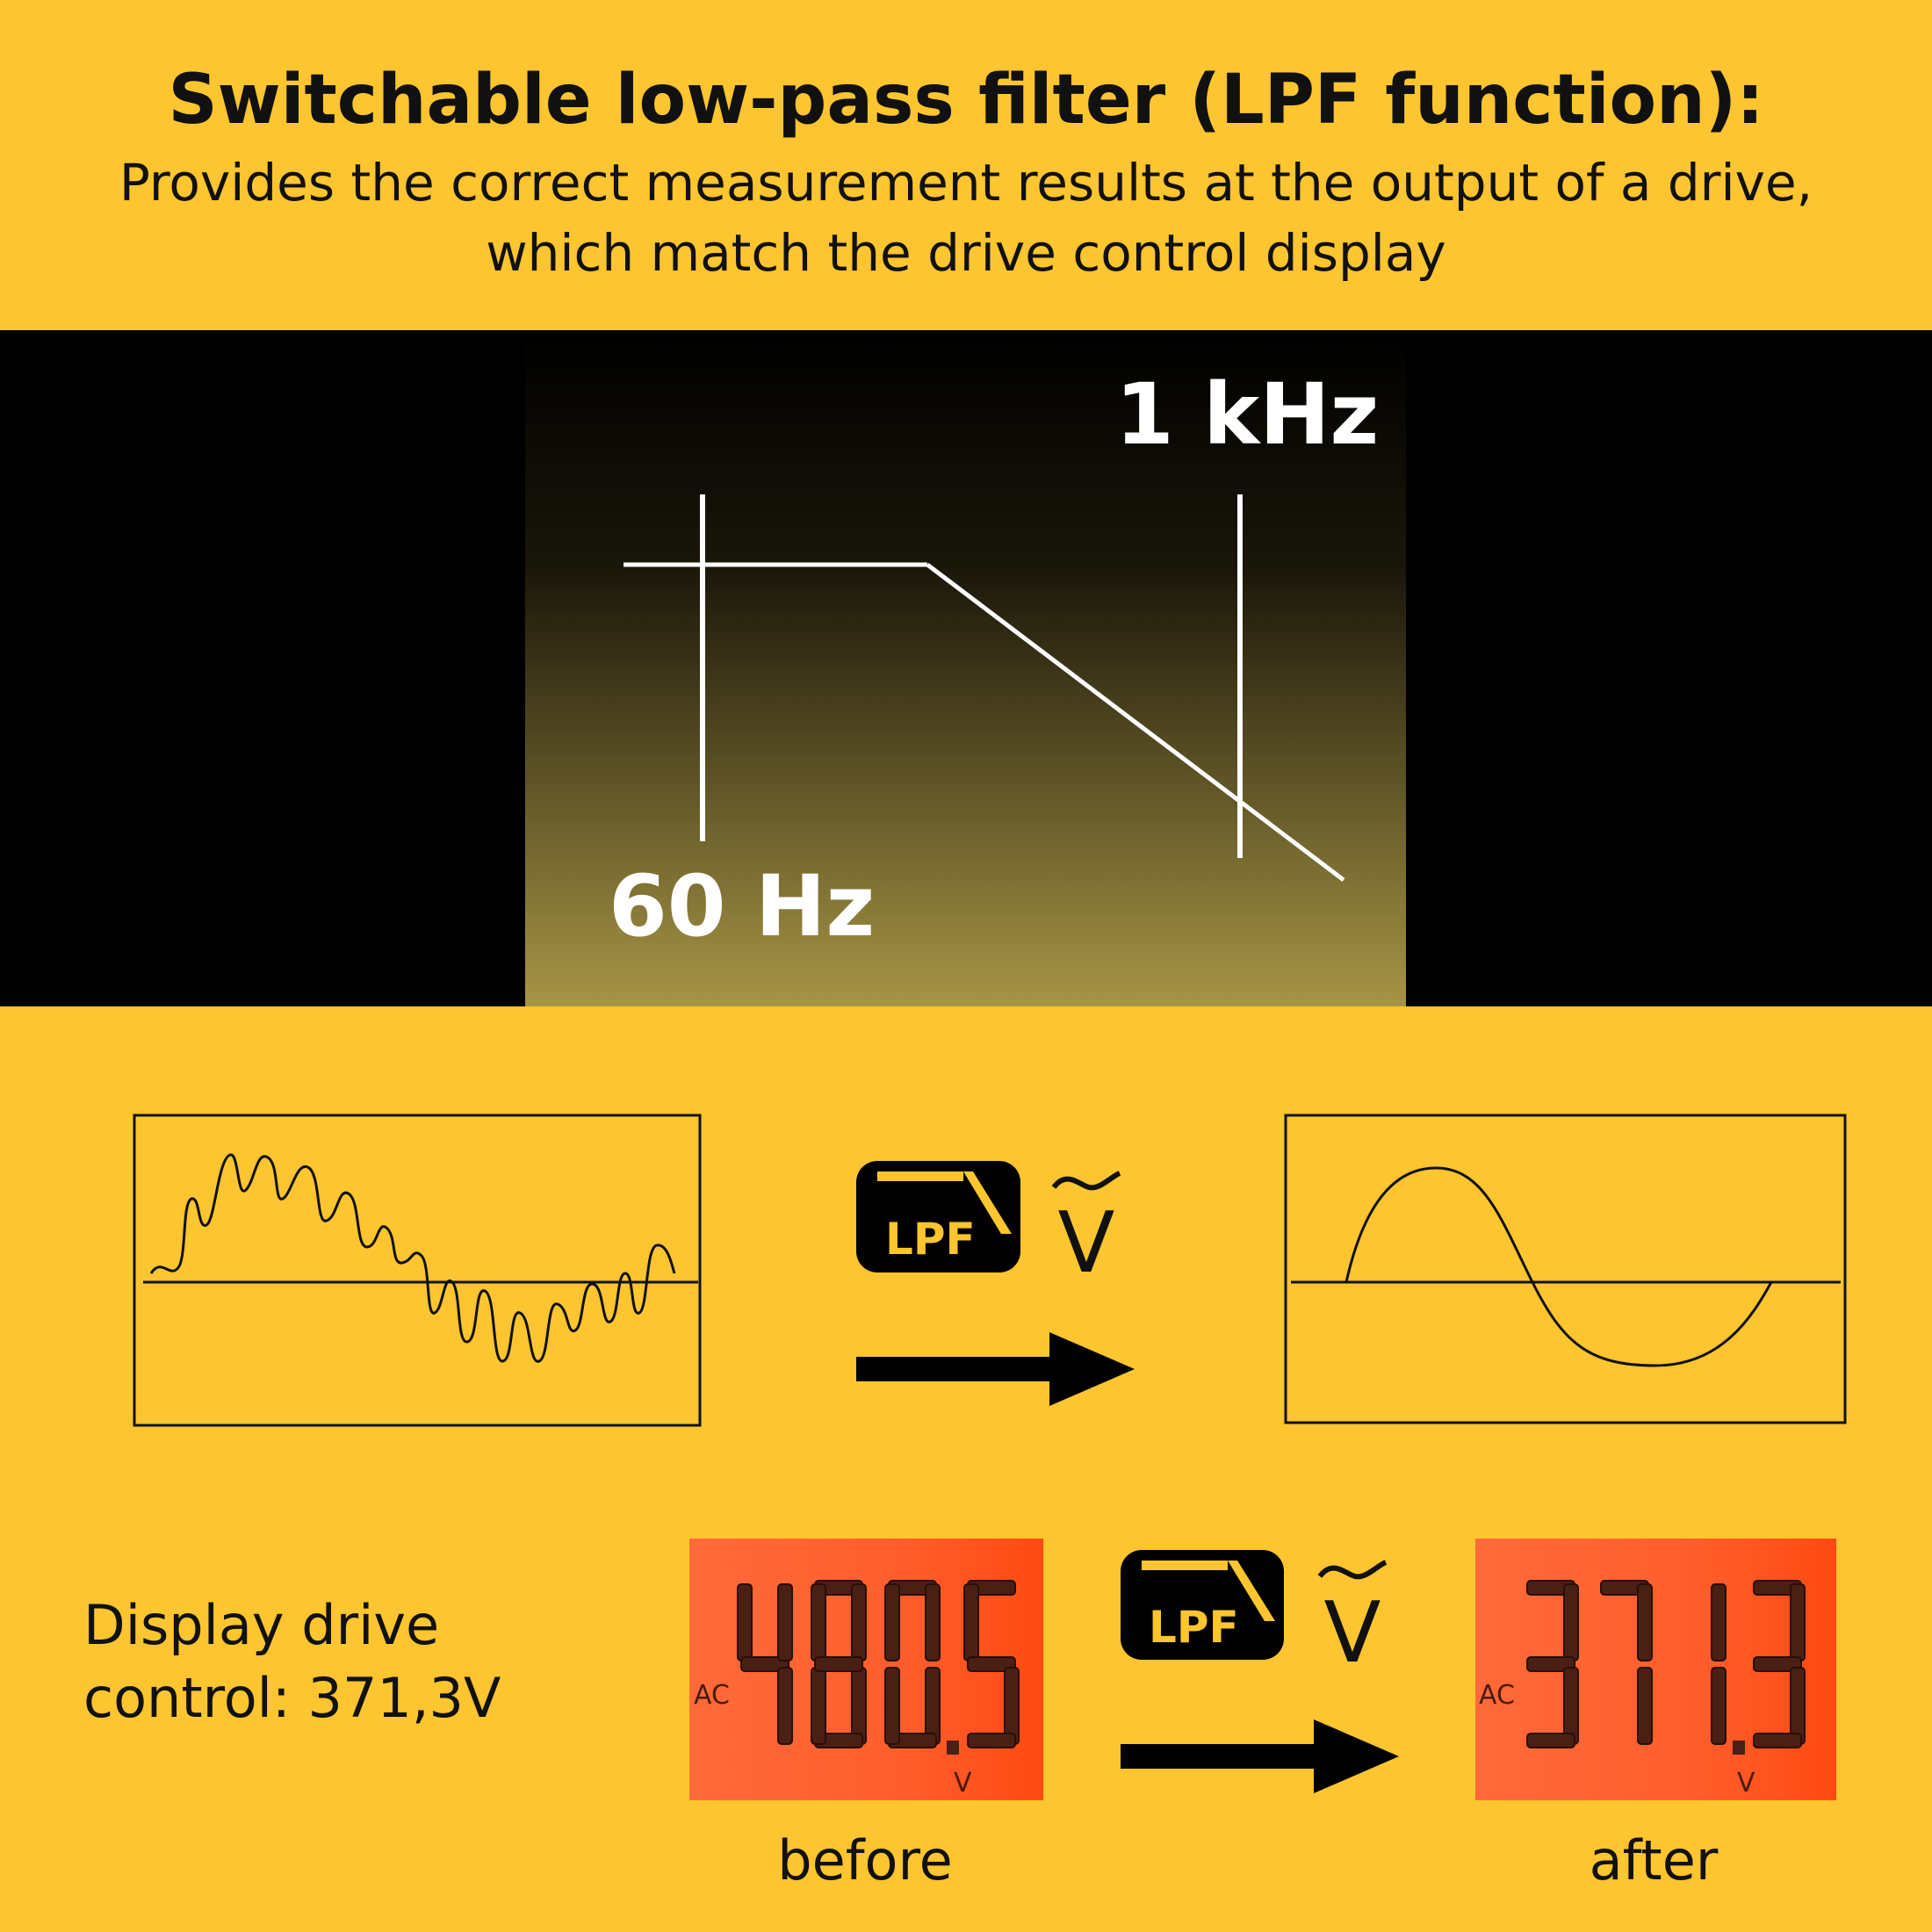  What do you see at coordinates (292, 1698) in the screenshot?
I see `display-drive-text-line-2: control: 371,3V` at bounding box center [292, 1698].